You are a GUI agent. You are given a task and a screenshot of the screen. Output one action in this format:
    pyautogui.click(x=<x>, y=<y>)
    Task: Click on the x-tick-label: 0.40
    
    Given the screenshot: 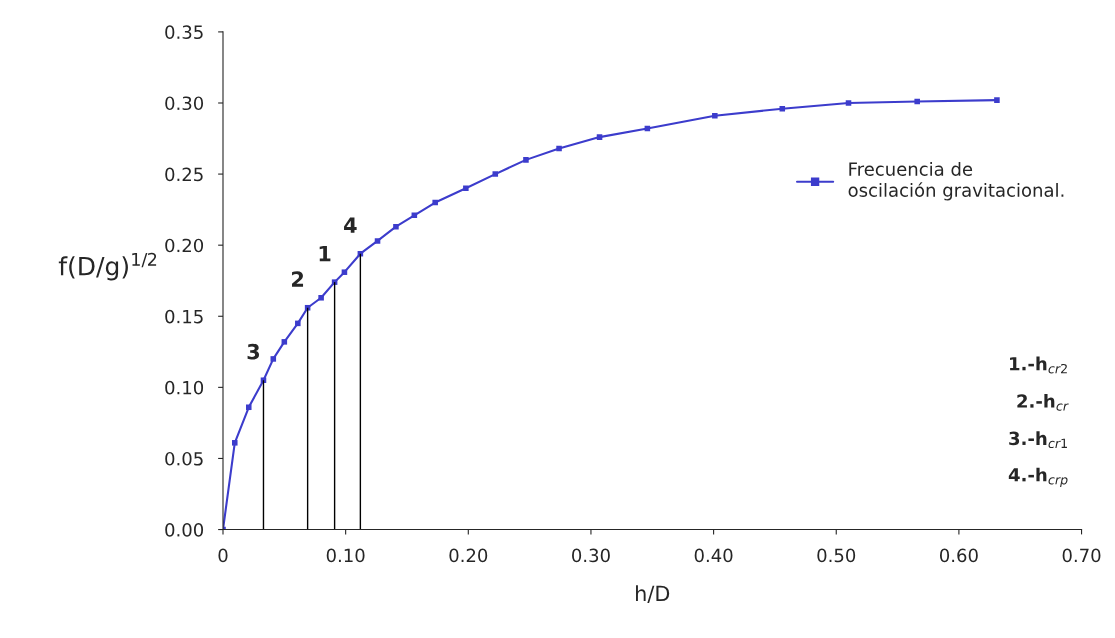 What is the action you would take?
    pyautogui.click(x=713, y=555)
    